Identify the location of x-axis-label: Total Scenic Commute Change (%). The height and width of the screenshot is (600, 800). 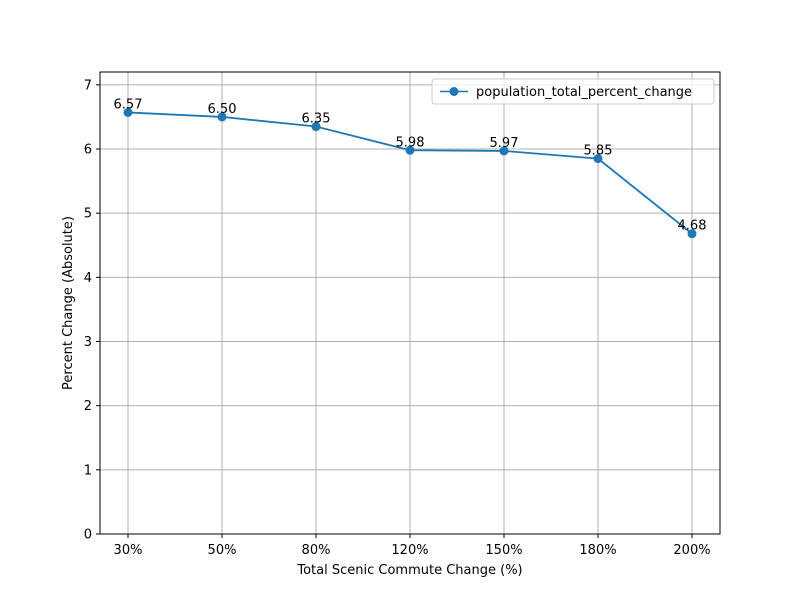
(409, 570).